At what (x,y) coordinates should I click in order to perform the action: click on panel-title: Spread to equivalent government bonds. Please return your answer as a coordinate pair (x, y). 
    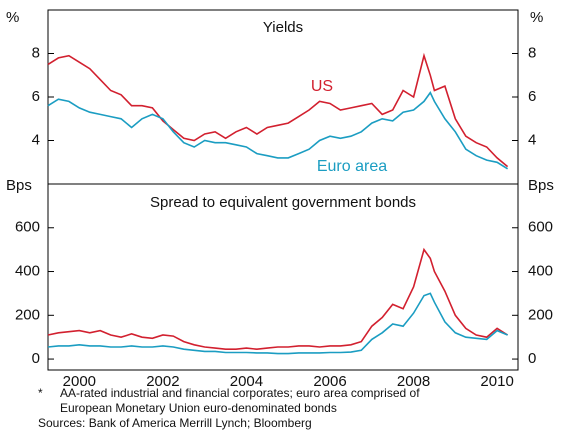
    Looking at the image, I should click on (283, 202).